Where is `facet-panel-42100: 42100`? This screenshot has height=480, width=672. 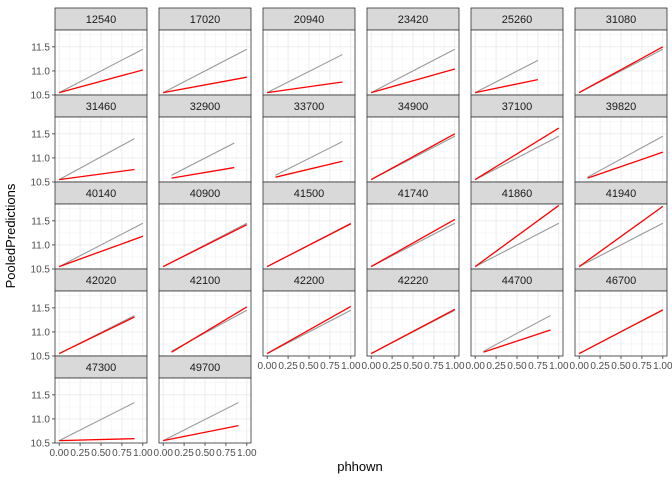
facet-panel-42100: 42100 is located at coordinates (205, 312).